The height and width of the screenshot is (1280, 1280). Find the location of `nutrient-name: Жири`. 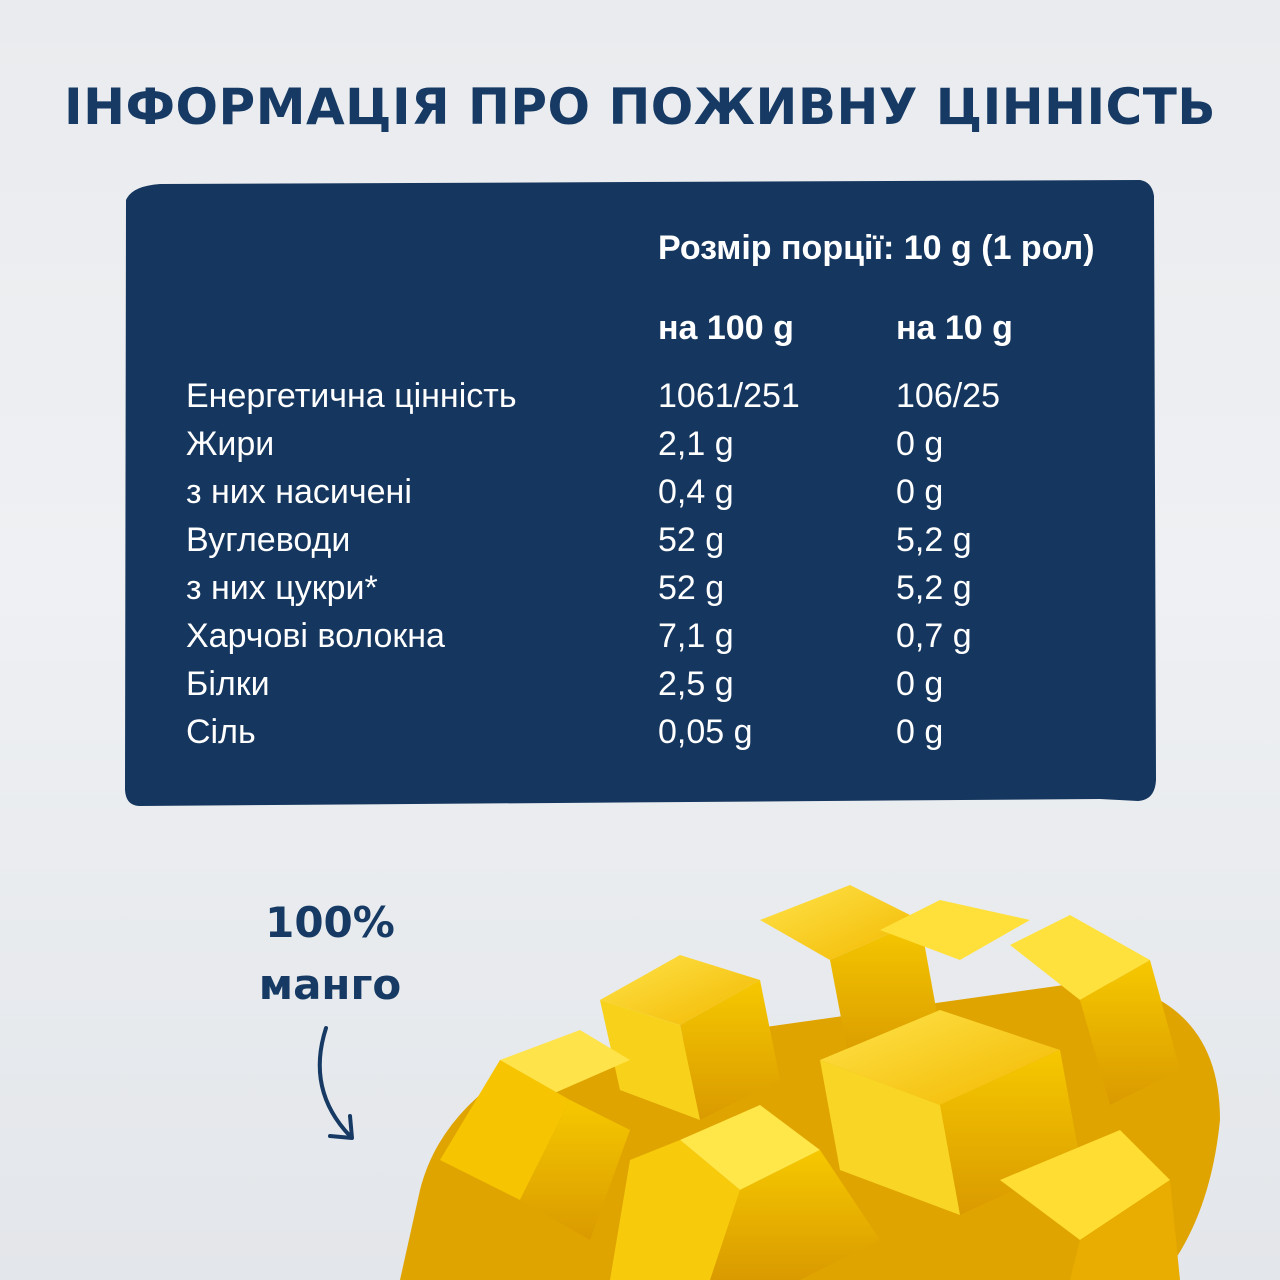

nutrient-name: Жири is located at coordinates (230, 444).